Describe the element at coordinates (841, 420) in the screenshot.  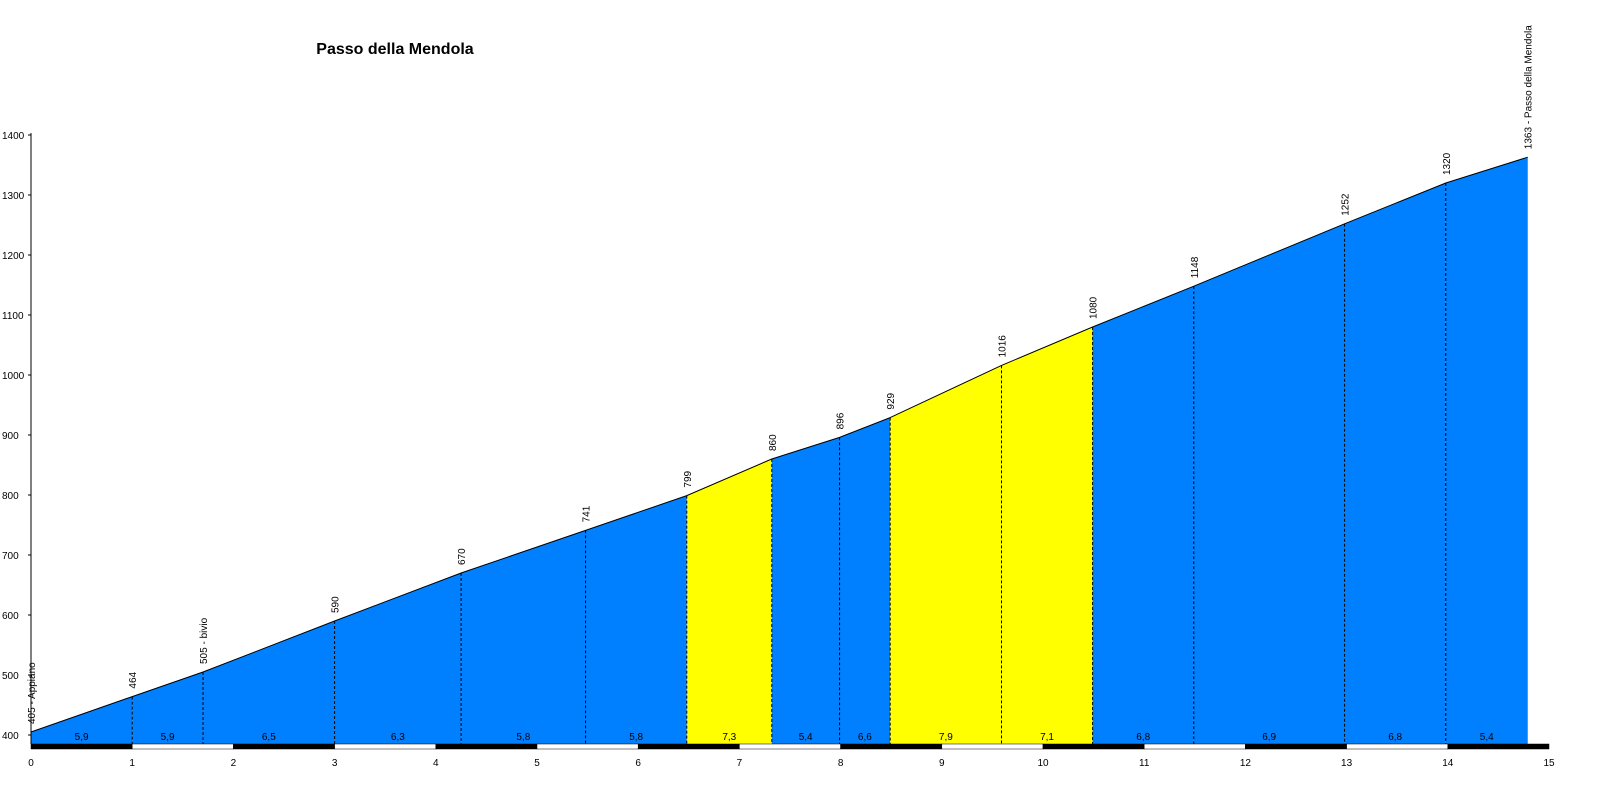
I see `elevation-label: 896` at that location.